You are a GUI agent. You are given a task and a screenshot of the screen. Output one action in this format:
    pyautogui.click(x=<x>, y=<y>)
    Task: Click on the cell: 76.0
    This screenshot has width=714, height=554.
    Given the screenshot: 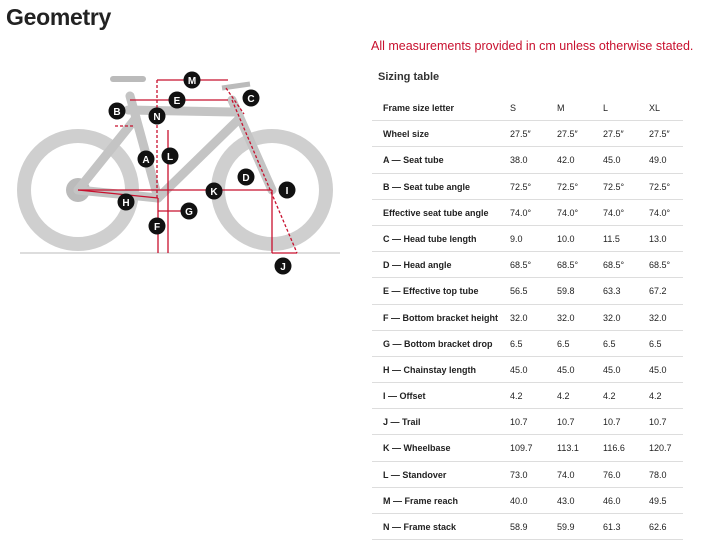 What is the action you would take?
    pyautogui.click(x=612, y=474)
    